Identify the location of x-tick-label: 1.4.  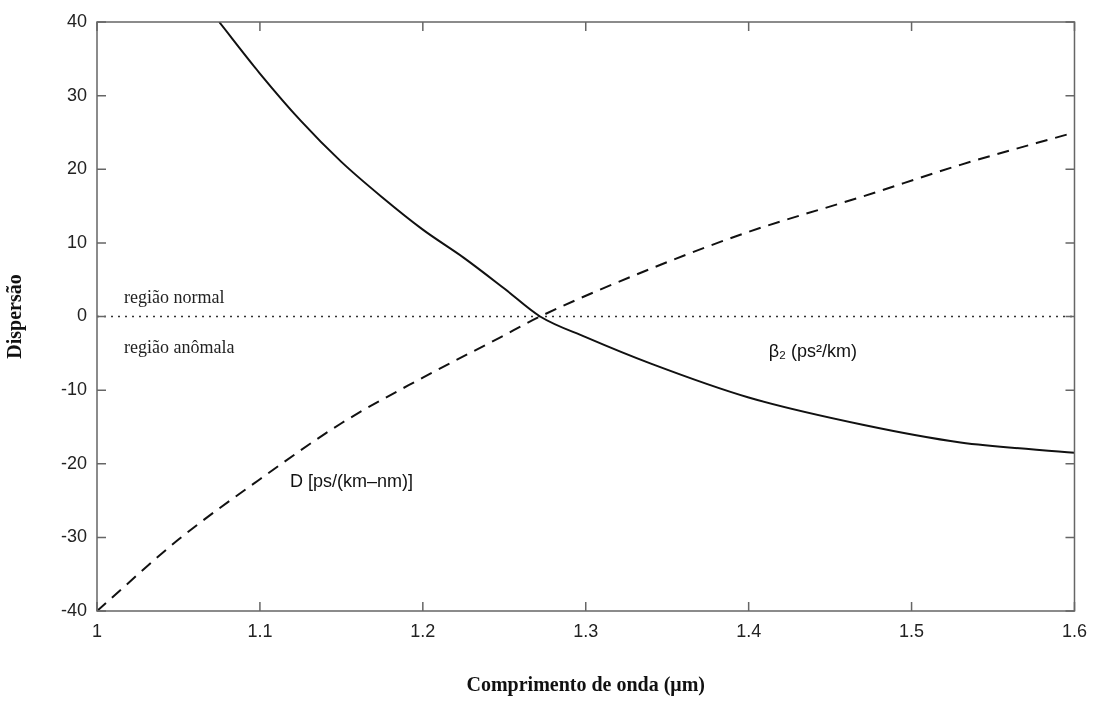
(749, 630).